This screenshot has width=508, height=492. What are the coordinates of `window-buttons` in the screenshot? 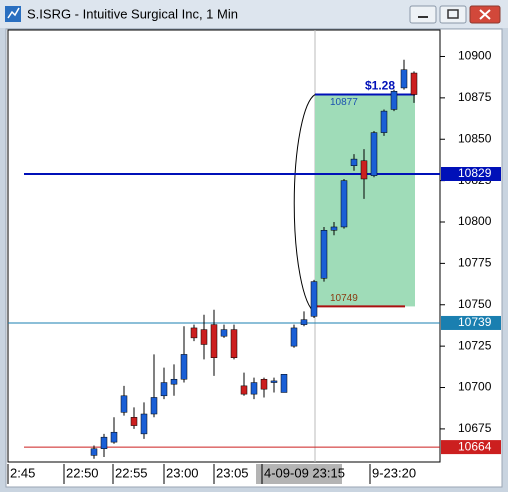 It's located at (455, 14).